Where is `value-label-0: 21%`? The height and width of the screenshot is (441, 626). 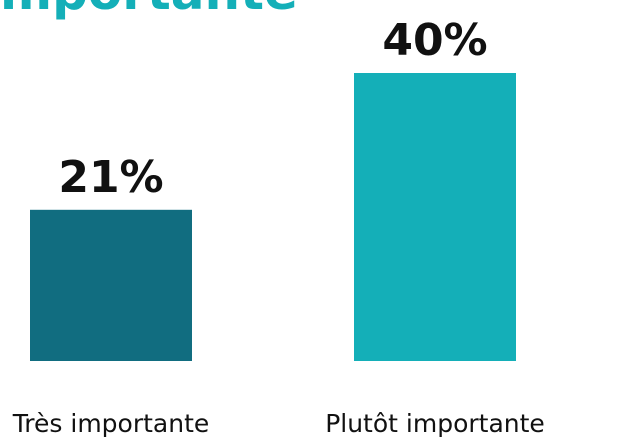 value-label-0: 21% is located at coordinates (110, 177).